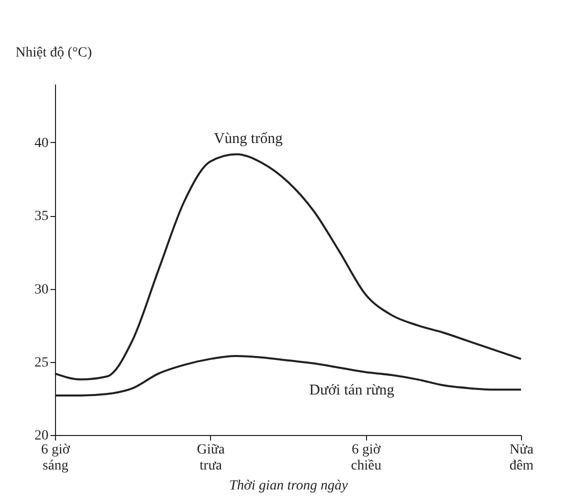  What do you see at coordinates (366, 458) in the screenshot?
I see `x-tick-label: 6 giờ chiều` at bounding box center [366, 458].